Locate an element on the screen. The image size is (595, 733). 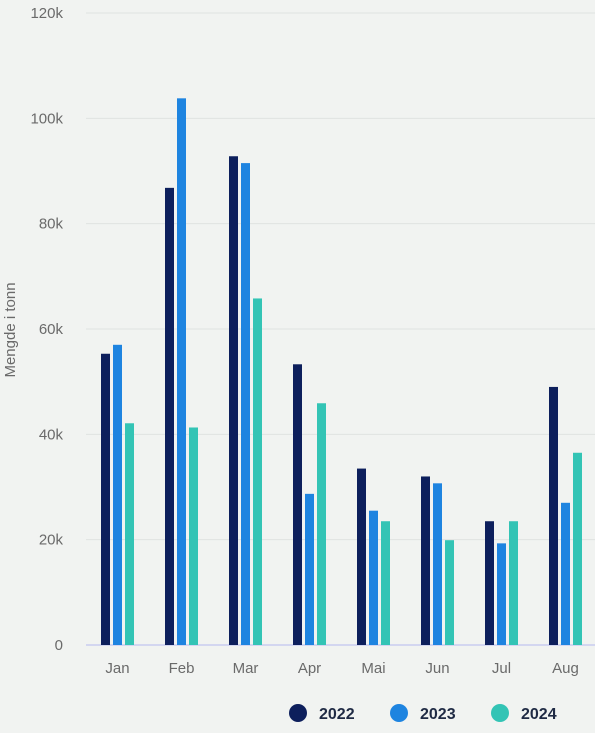
x-tick-label: Jul is located at coordinates (501, 668).